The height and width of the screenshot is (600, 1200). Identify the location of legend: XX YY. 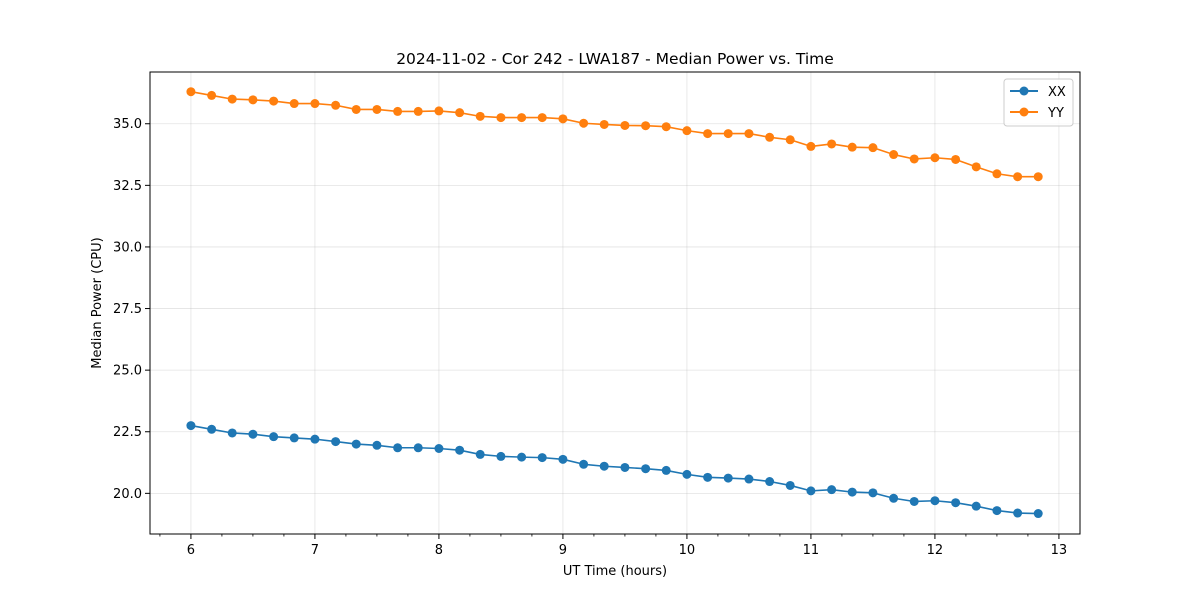
(1038, 102).